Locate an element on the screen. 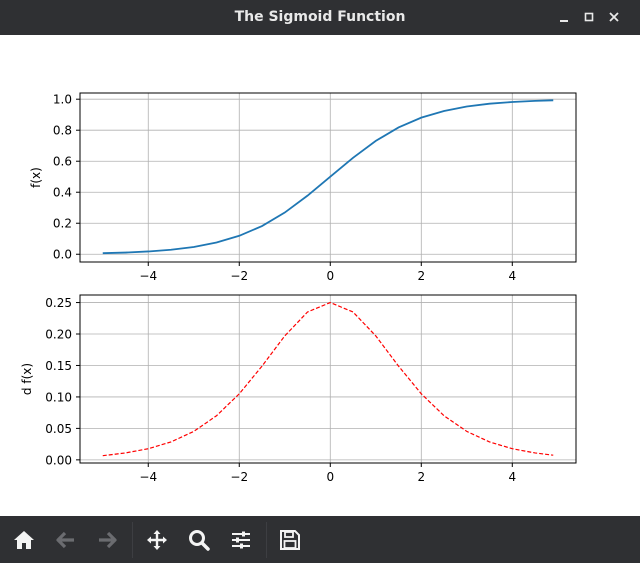 The height and width of the screenshot is (563, 640). floppy-disk-icon is located at coordinates (290, 540).